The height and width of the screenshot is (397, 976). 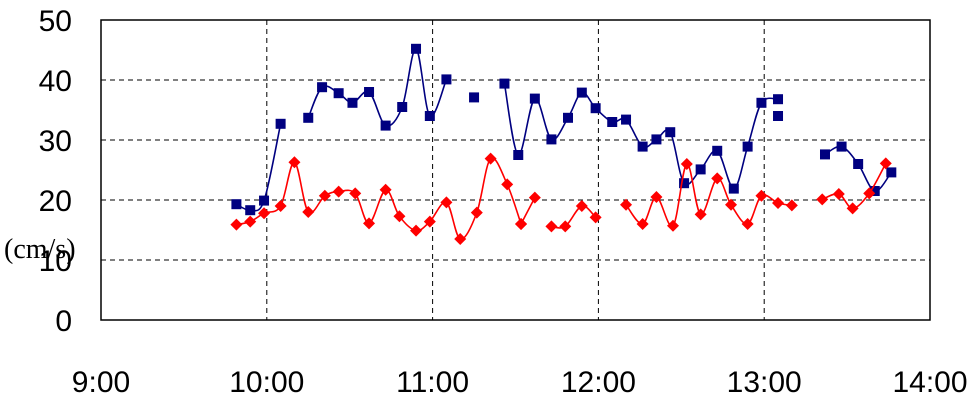 What do you see at coordinates (55, 21) in the screenshot?
I see `y-tick-label: 50` at bounding box center [55, 21].